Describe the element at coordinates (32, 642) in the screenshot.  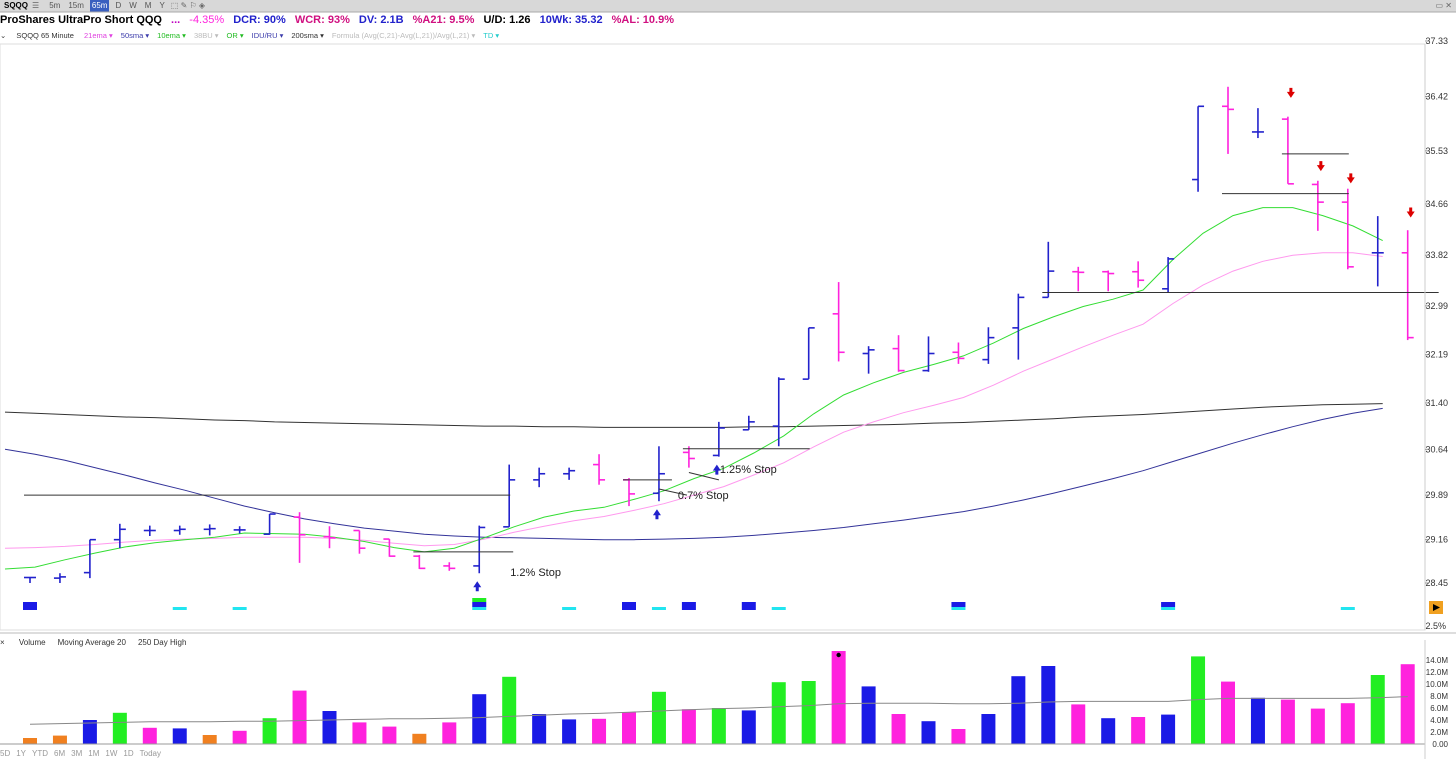
I see `volume-study-item: Volume` at that location.